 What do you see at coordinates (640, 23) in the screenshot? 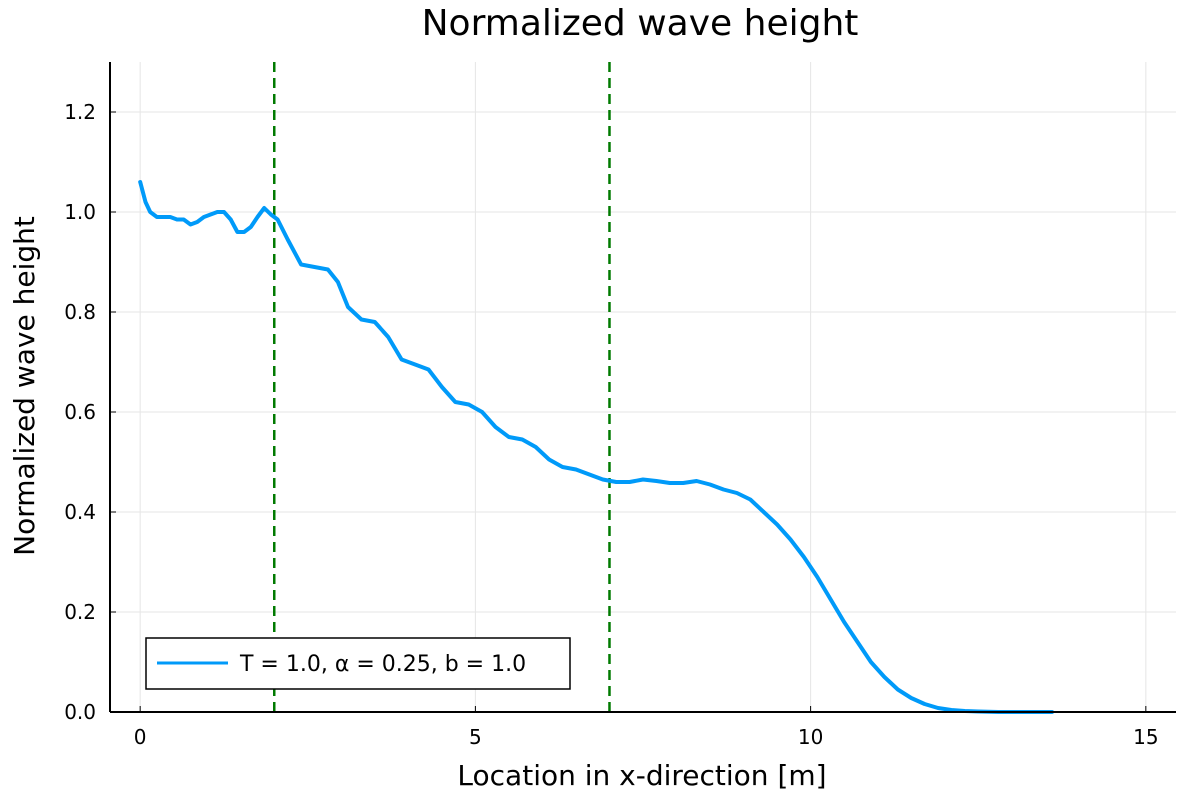
I see `chart-title: Normalized wave height` at bounding box center [640, 23].